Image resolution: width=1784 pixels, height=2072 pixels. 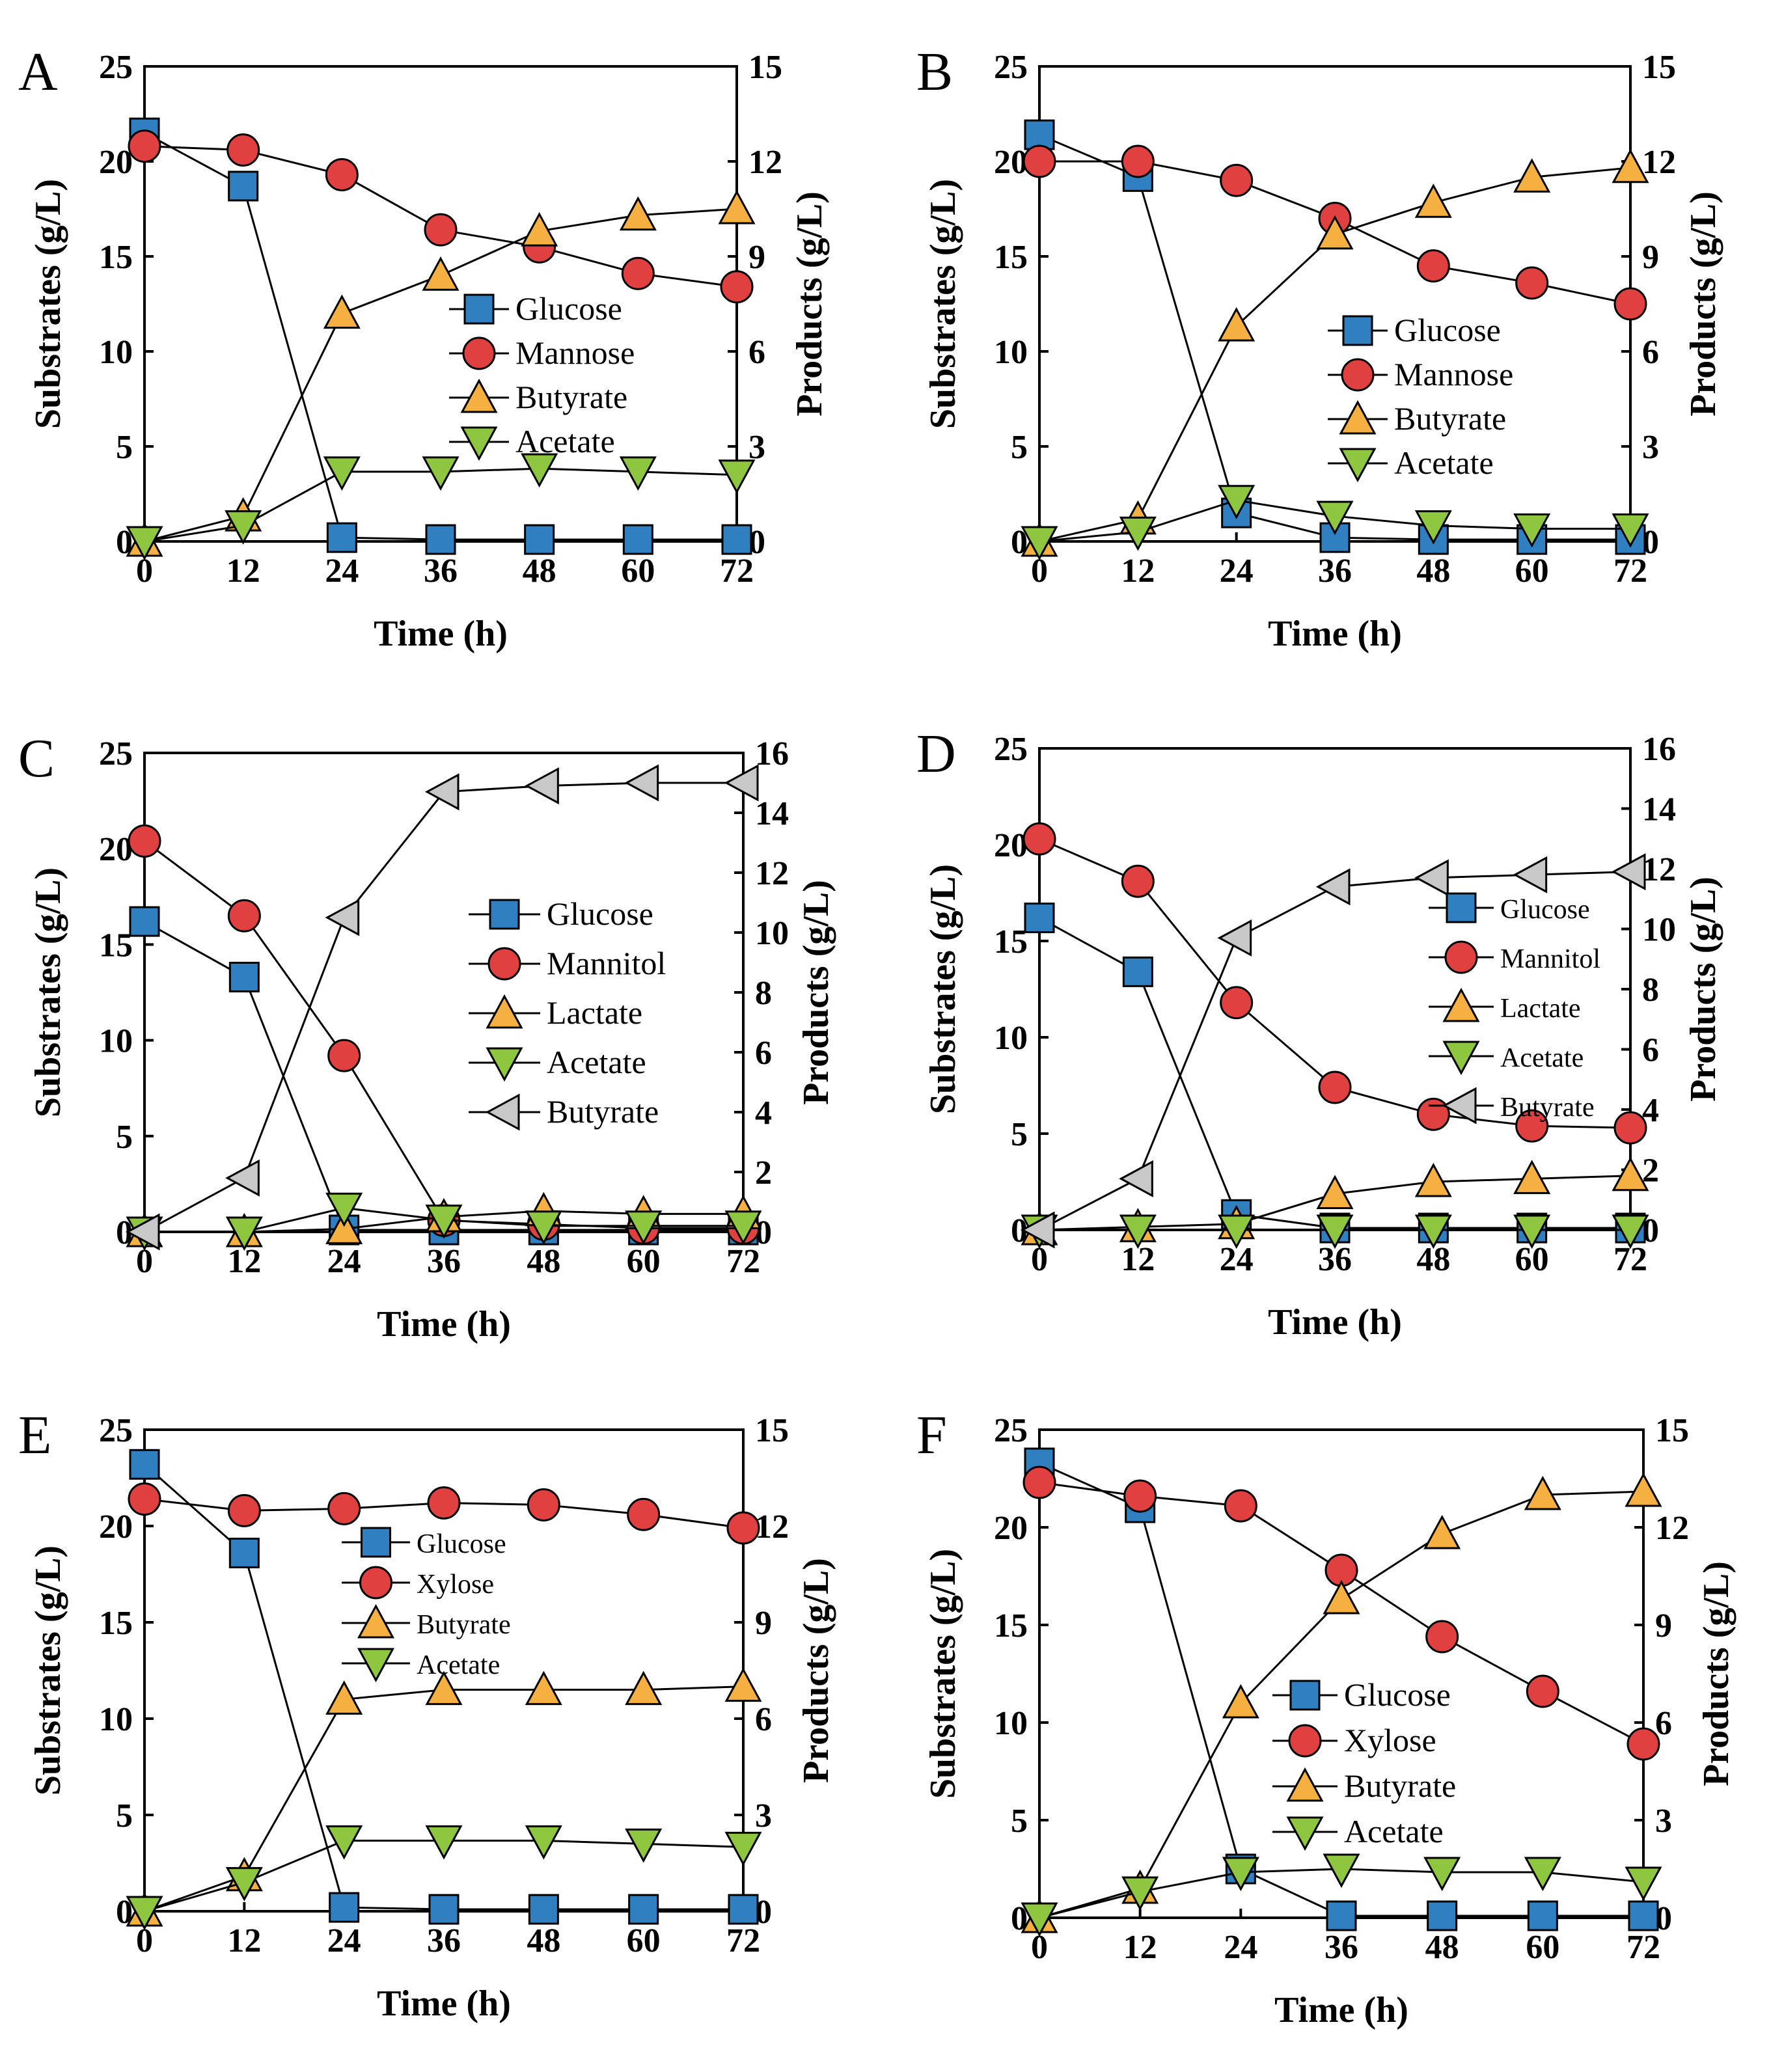 What do you see at coordinates (1394, 1831) in the screenshot?
I see `legend-label: Acetate` at bounding box center [1394, 1831].